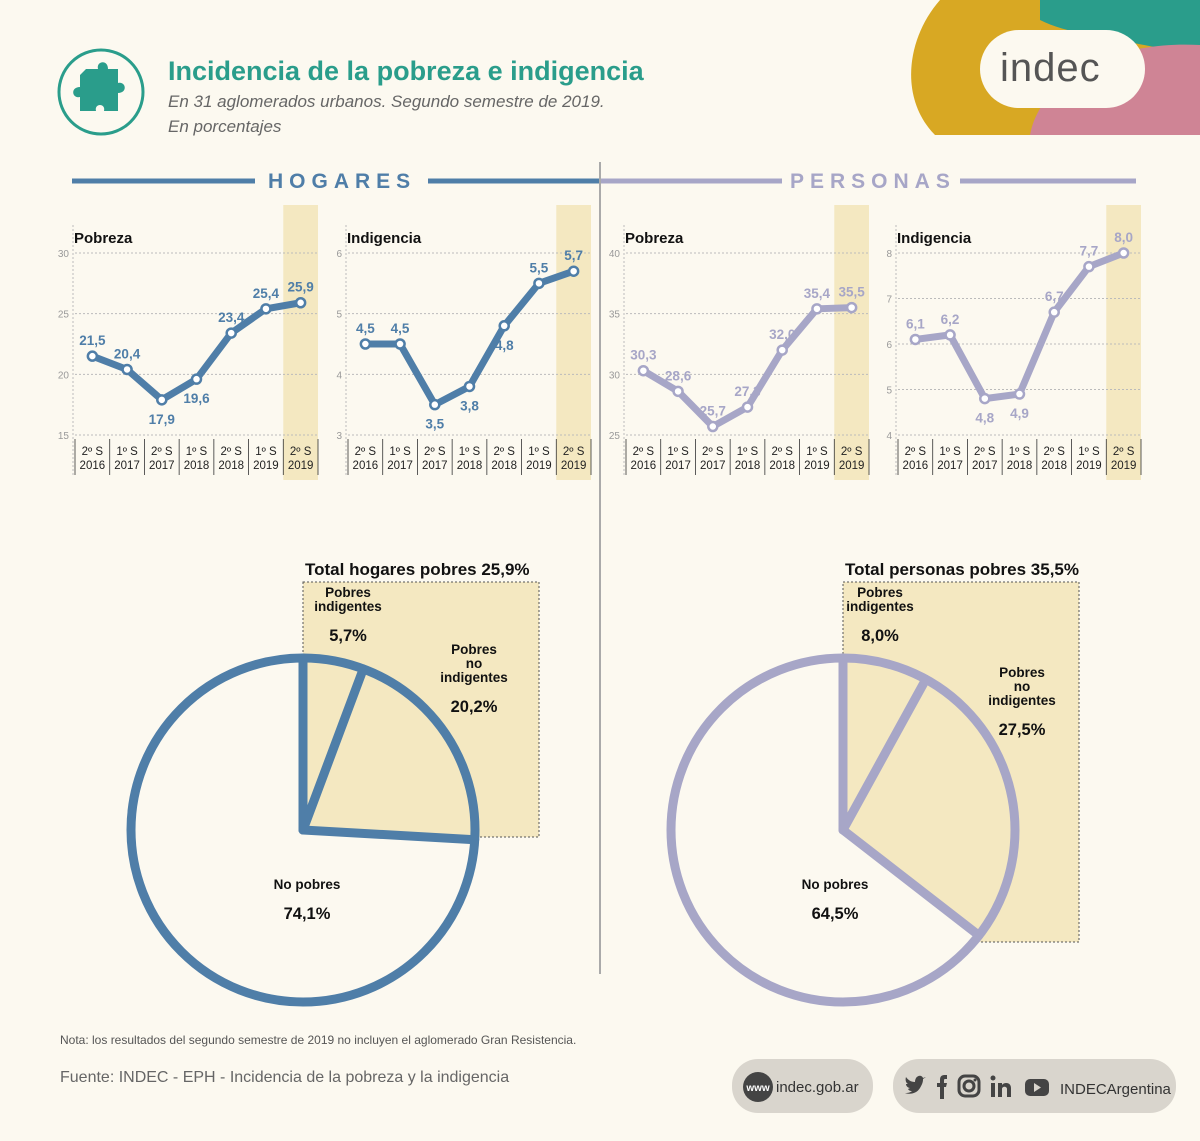 This screenshot has width=1200, height=1141. What do you see at coordinates (713, 411) in the screenshot?
I see `data-label: 25,7` at bounding box center [713, 411].